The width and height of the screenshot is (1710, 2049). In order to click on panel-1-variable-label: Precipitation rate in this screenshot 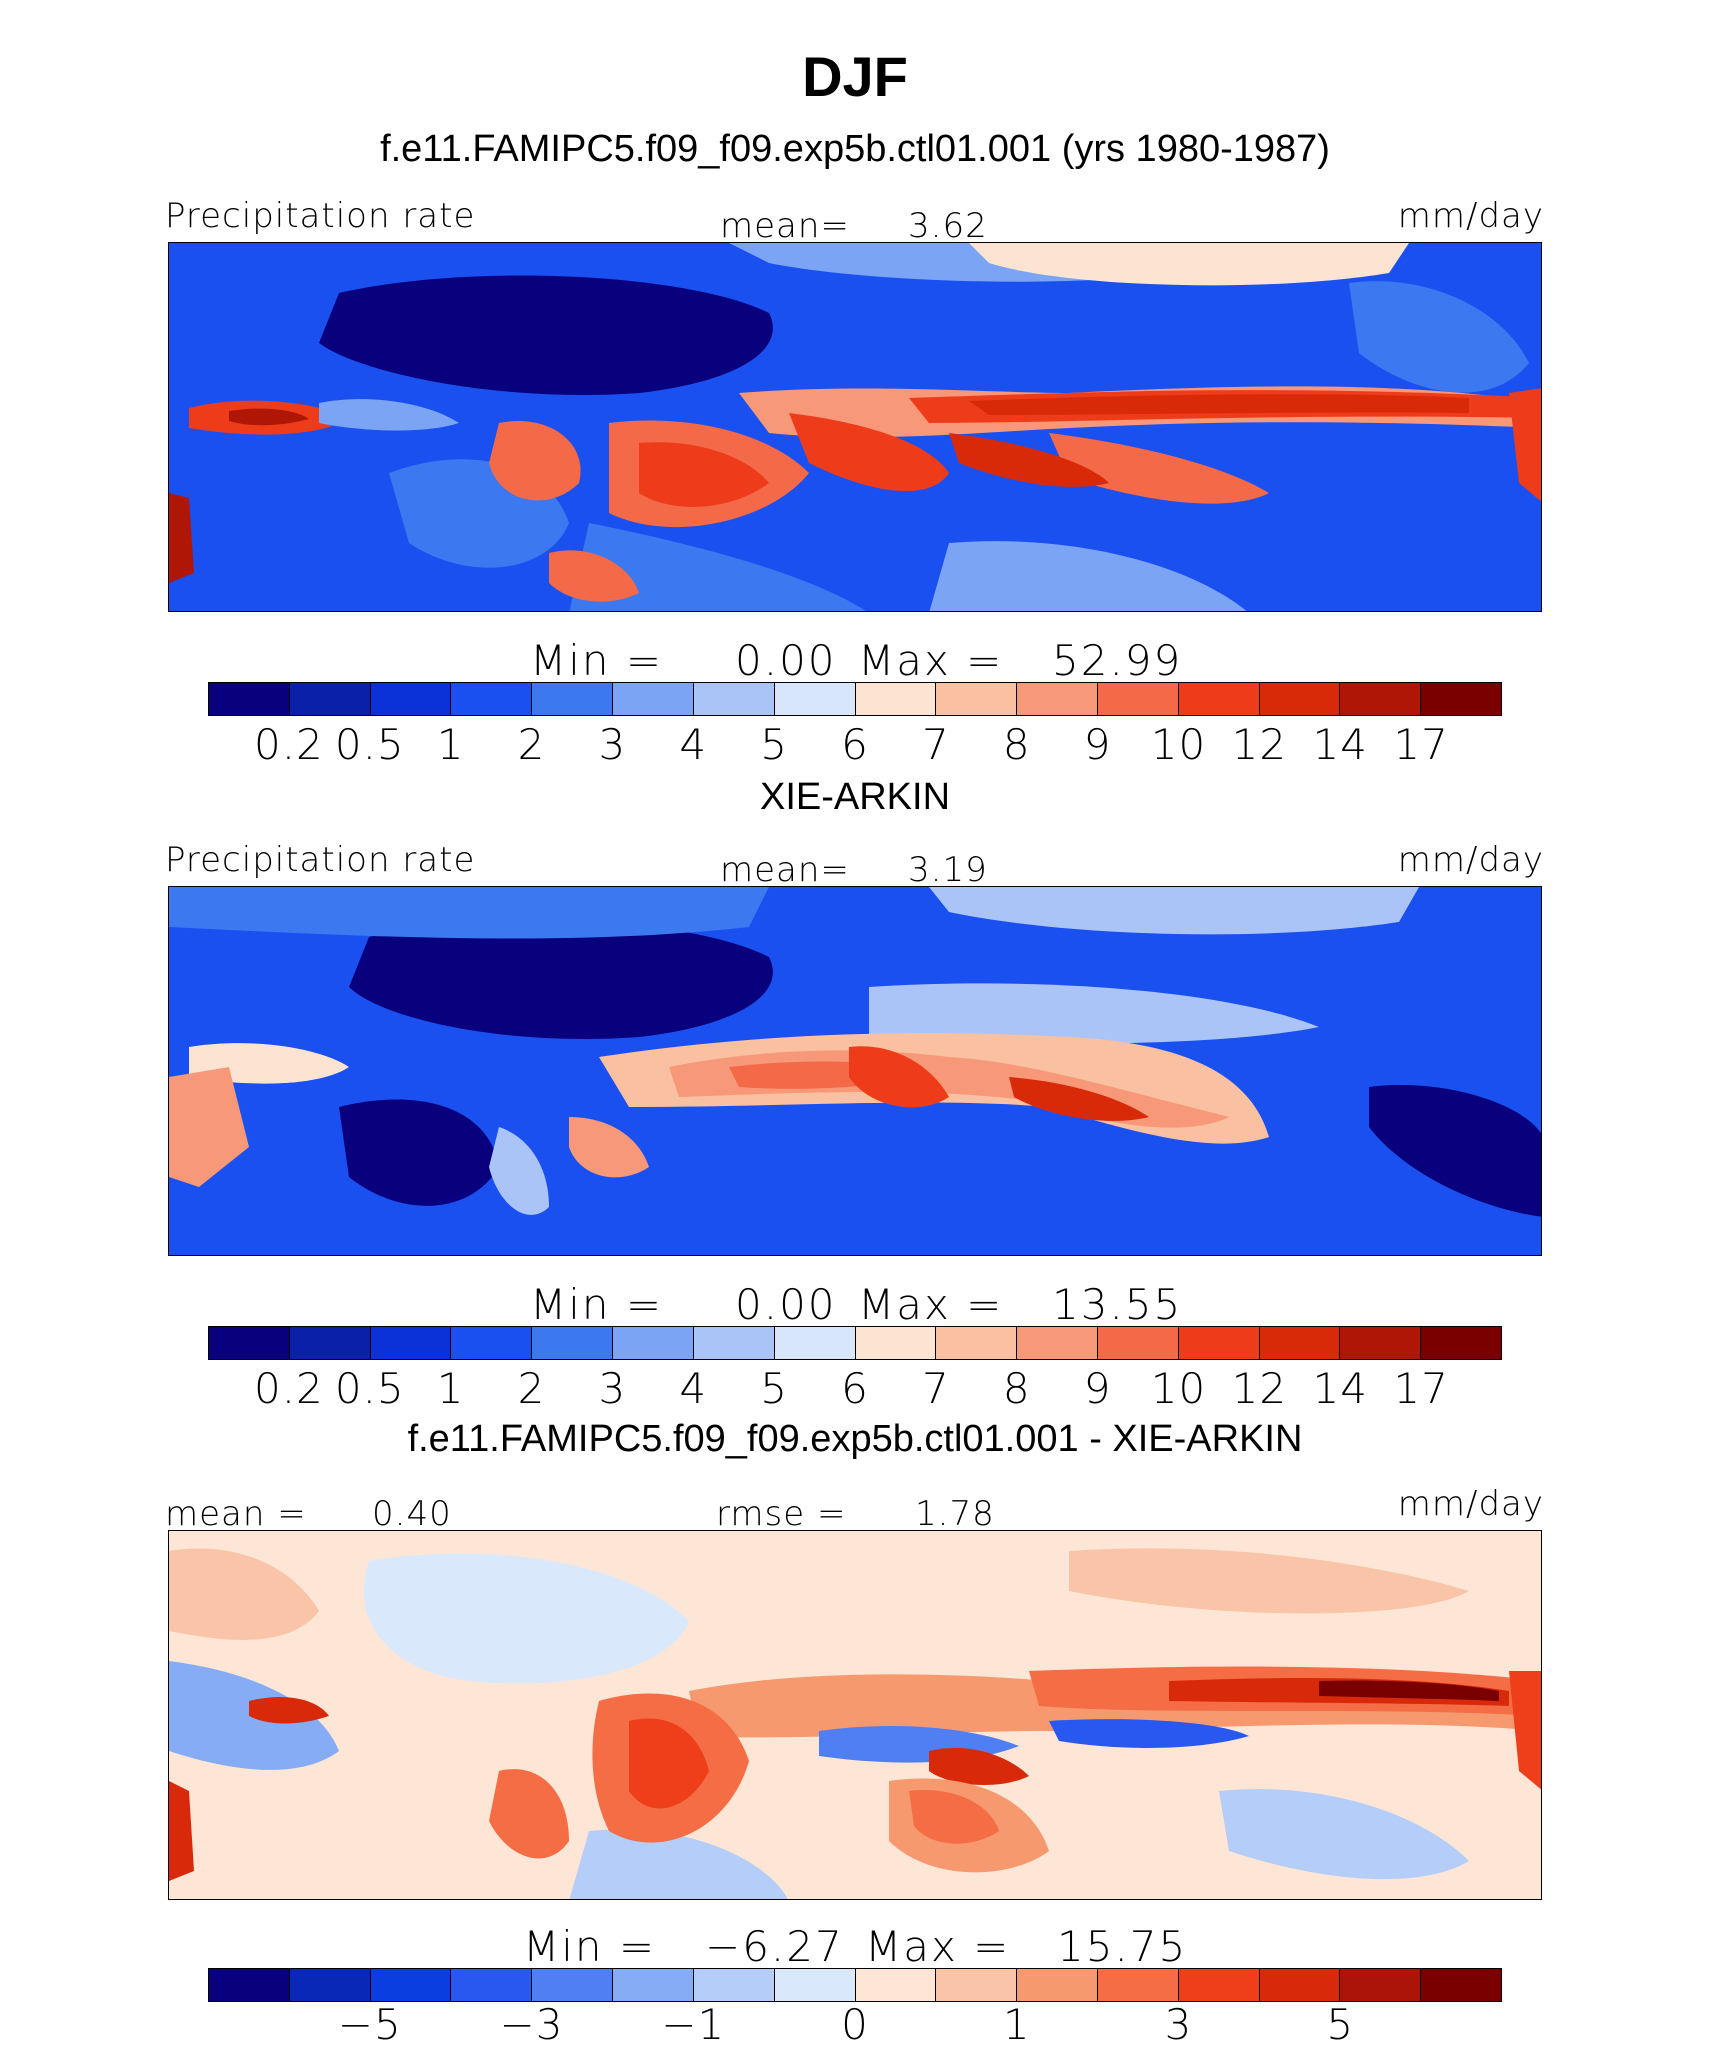, I will do `click(320, 216)`.